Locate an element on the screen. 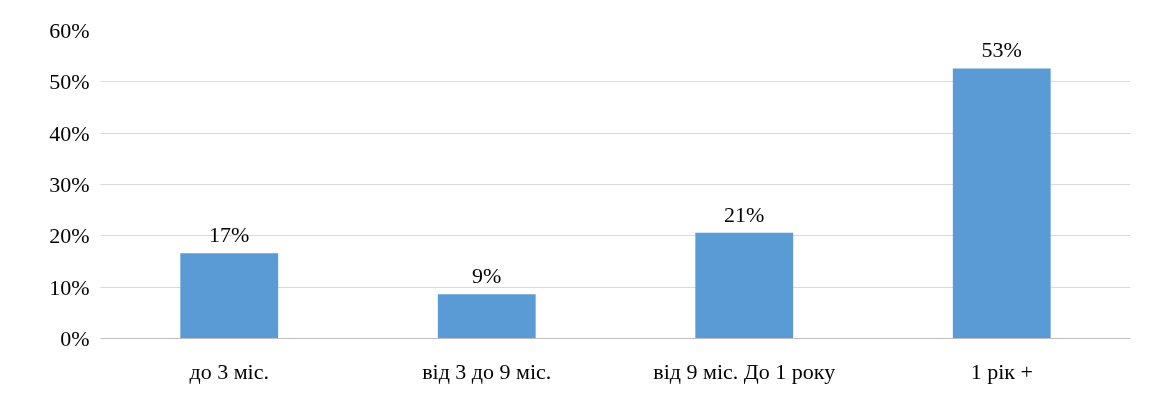 The width and height of the screenshot is (1157, 403). y-tick-label: 10% is located at coordinates (69, 287).